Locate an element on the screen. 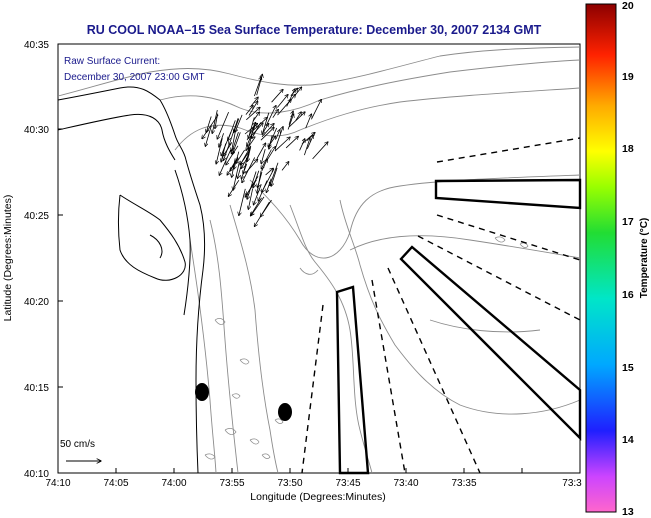 The height and width of the screenshot is (518, 651). scale-label: 50 cm/s is located at coordinates (77, 444).